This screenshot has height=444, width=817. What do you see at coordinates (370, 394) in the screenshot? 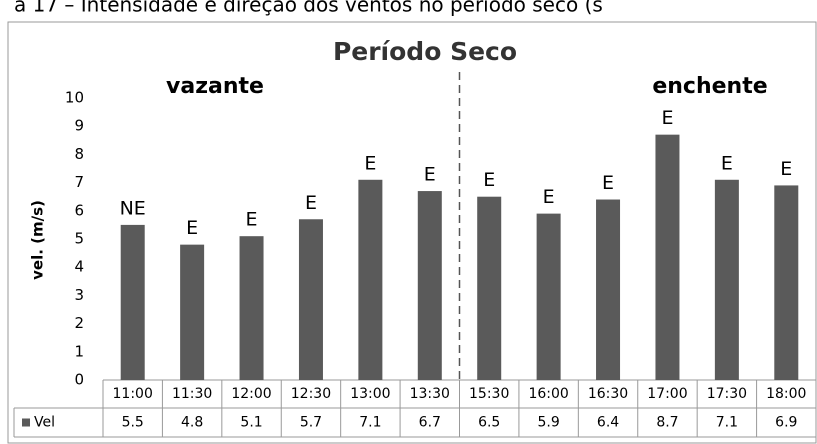
I see `x-tick-label: 13:00` at bounding box center [370, 394].